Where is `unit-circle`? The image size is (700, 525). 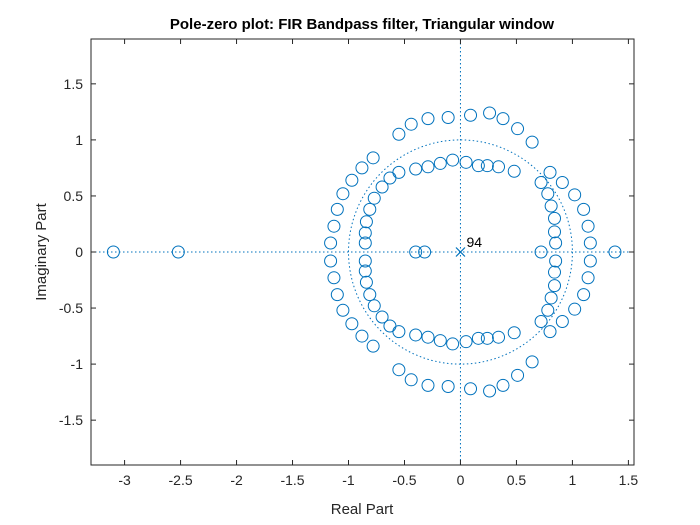
unit-circle is located at coordinates (460, 252).